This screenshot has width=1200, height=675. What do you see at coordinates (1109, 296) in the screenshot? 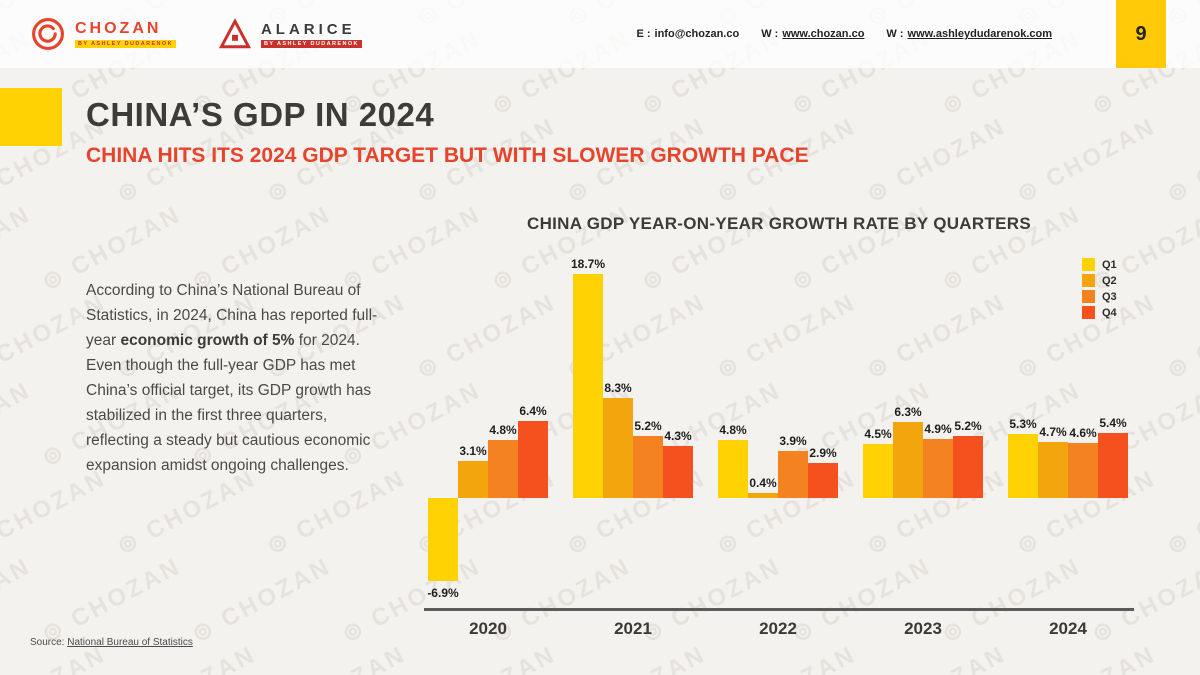
I see `legend-label-q3: Q3` at bounding box center [1109, 296].